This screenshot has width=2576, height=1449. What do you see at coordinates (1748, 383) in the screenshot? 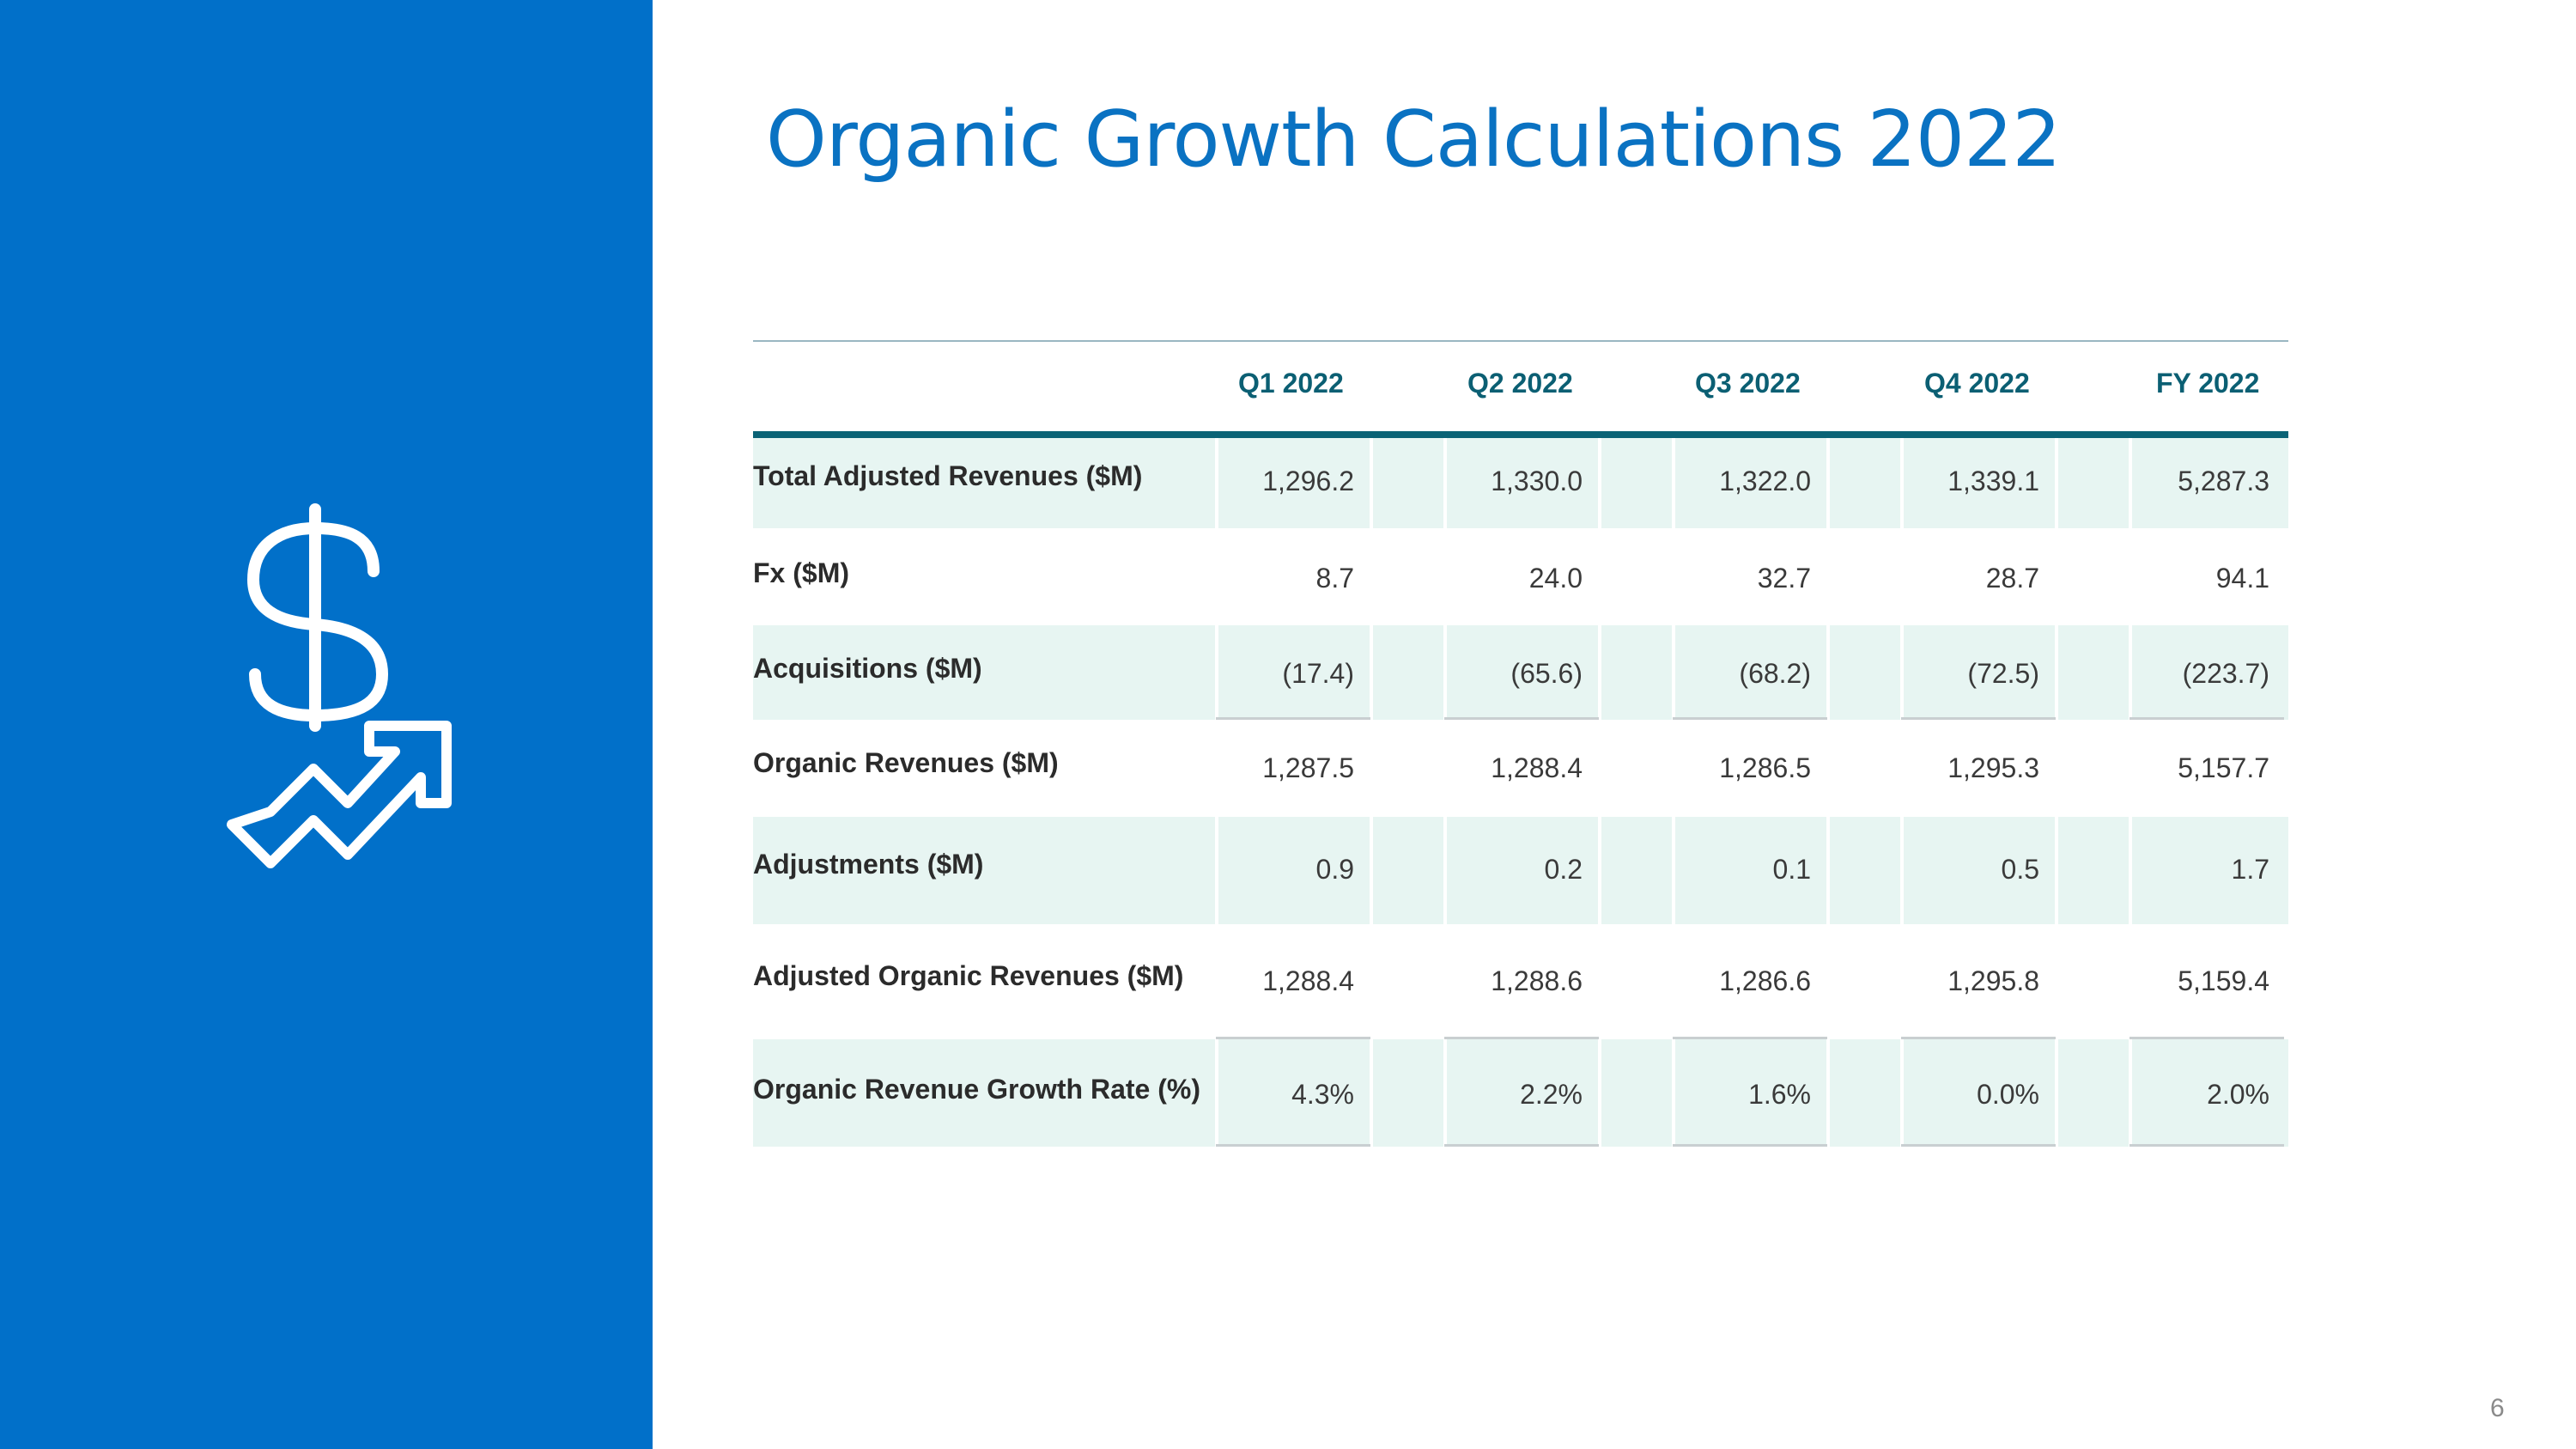
I see `column-header: Q3 2022` at bounding box center [1748, 383].